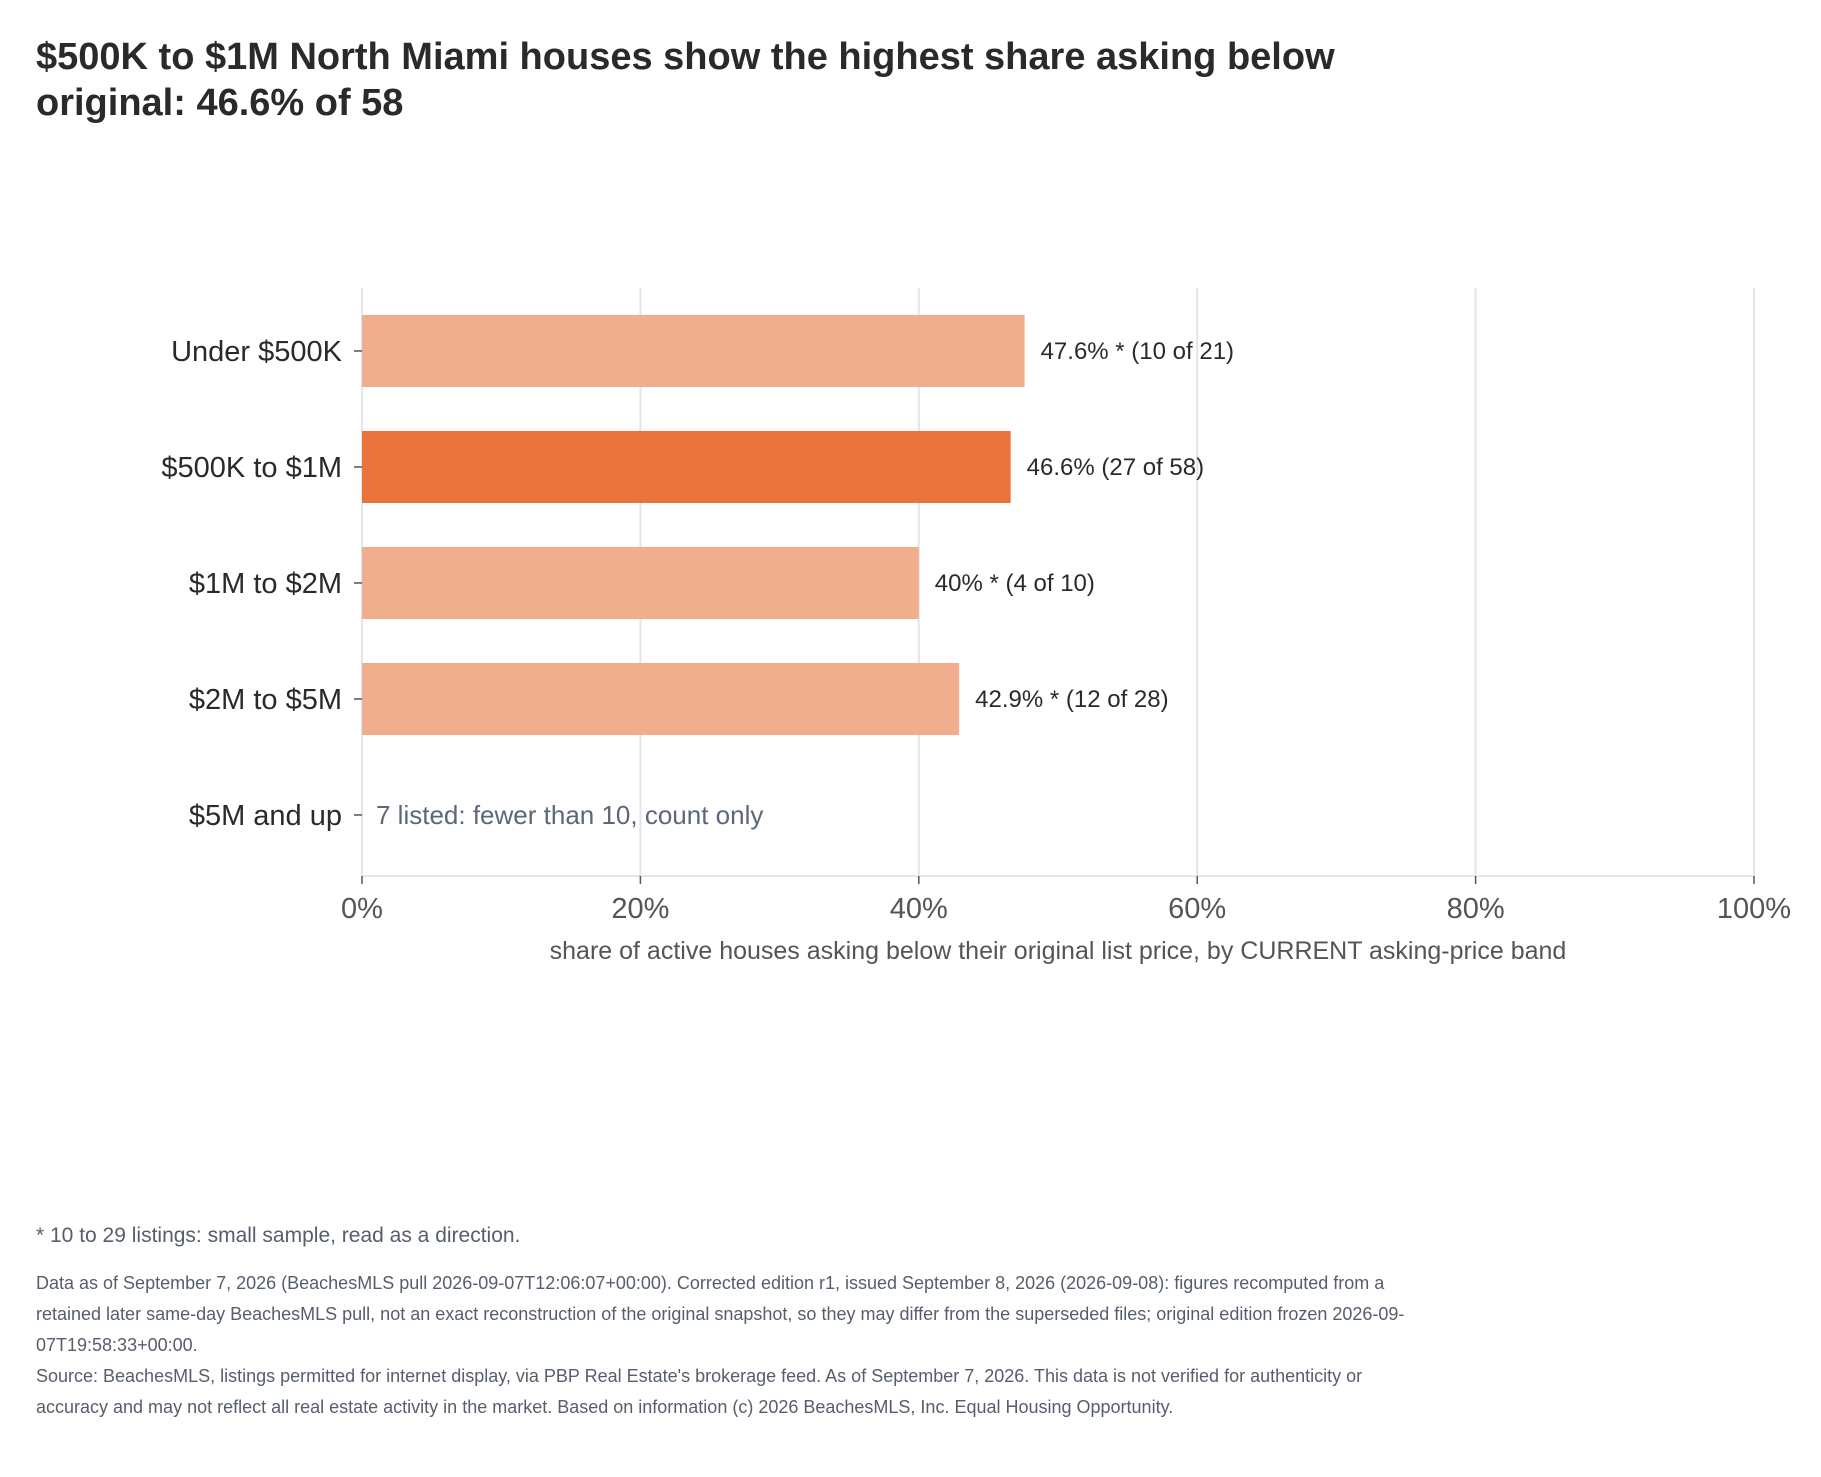  I want to click on data-label: 42.9% * (12 of 28), so click(1071, 699).